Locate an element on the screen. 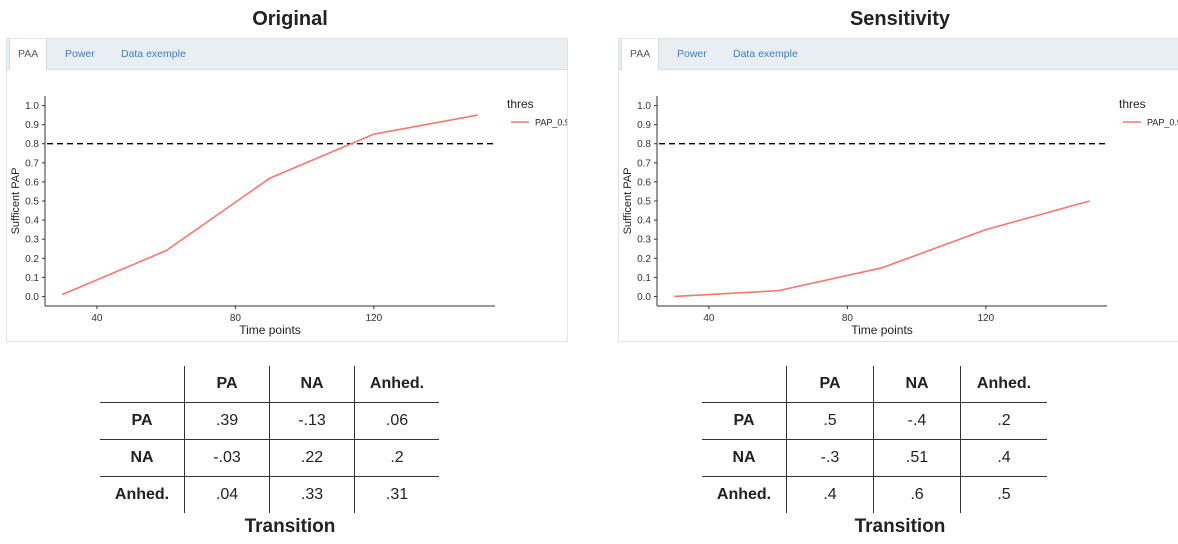 This screenshot has width=1178, height=544. panel-title: Original is located at coordinates (290, 19).